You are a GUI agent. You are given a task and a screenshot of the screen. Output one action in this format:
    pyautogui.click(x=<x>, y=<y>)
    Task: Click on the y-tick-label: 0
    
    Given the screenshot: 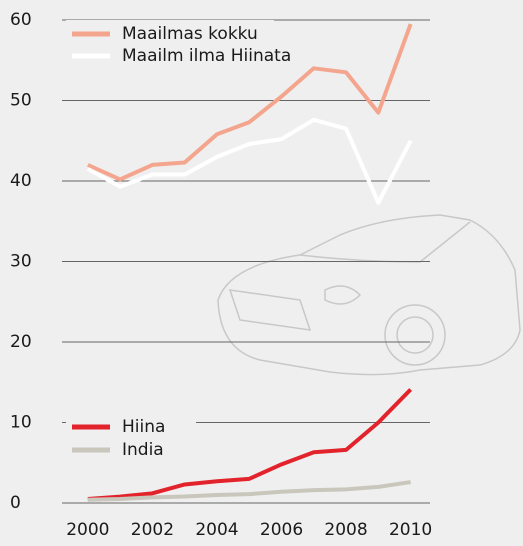 What is the action you would take?
    pyautogui.click(x=15, y=503)
    